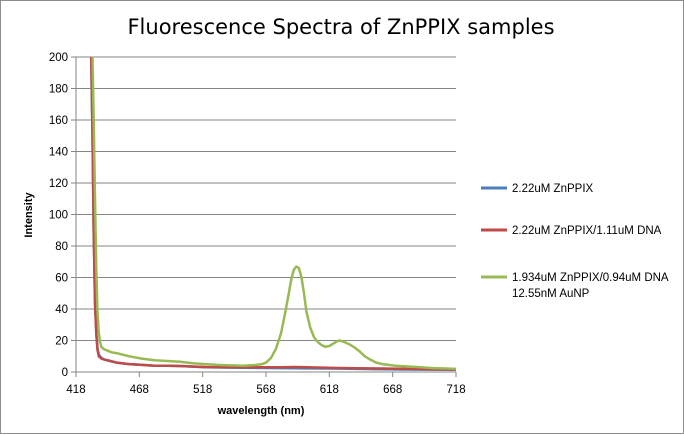 This screenshot has height=435, width=684. I want to click on y-tick-label: 140, so click(58, 153).